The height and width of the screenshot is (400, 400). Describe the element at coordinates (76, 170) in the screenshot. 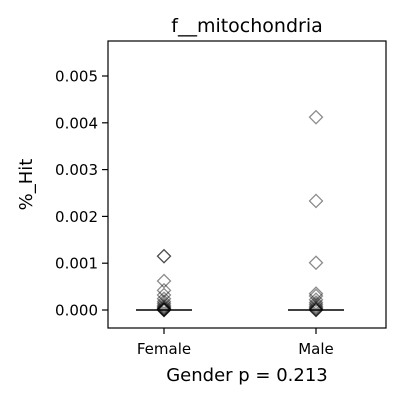

I see `y-tick-label: 0.003` at that location.